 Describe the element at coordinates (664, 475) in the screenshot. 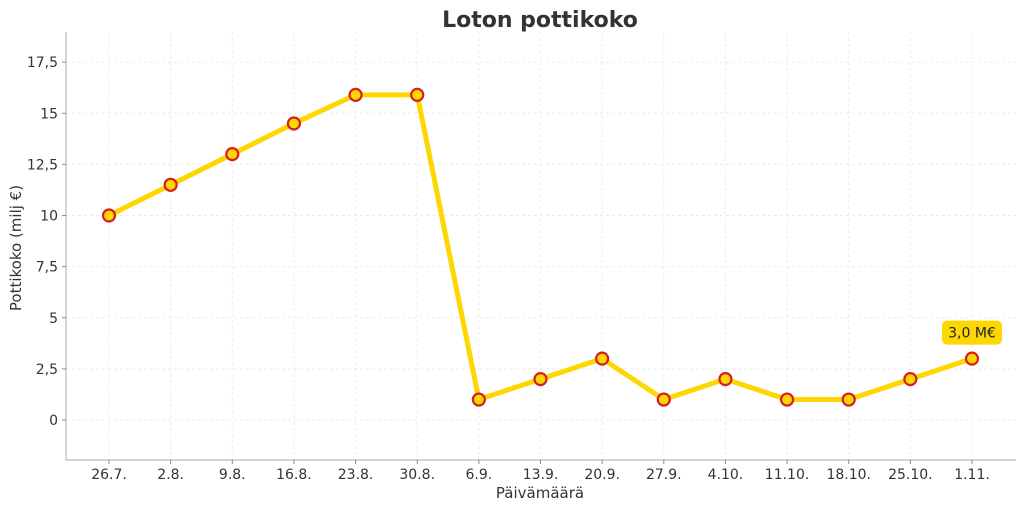

I see `x-tick-label: 27.9.` at that location.